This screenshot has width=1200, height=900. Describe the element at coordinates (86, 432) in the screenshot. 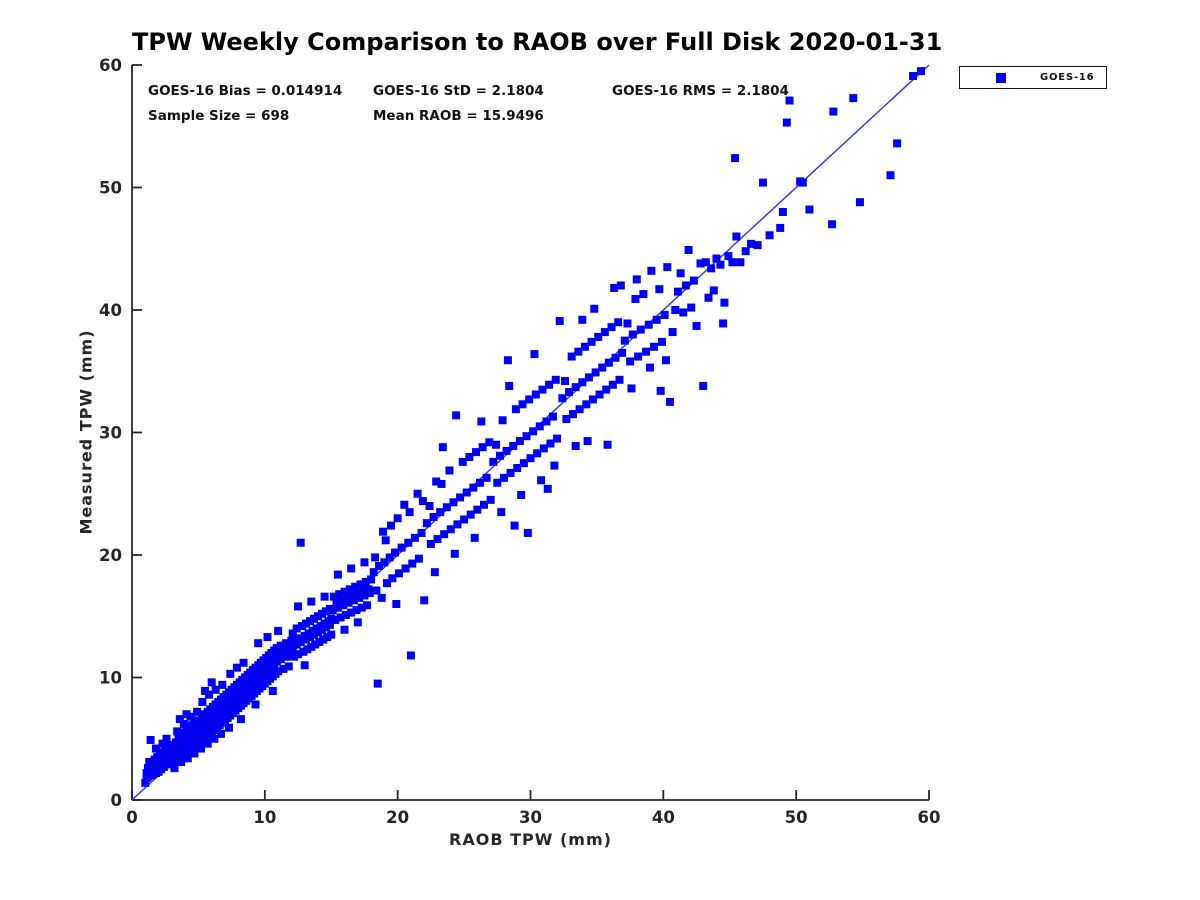

I see `y-axis-label: Measured TPW (mm)` at that location.